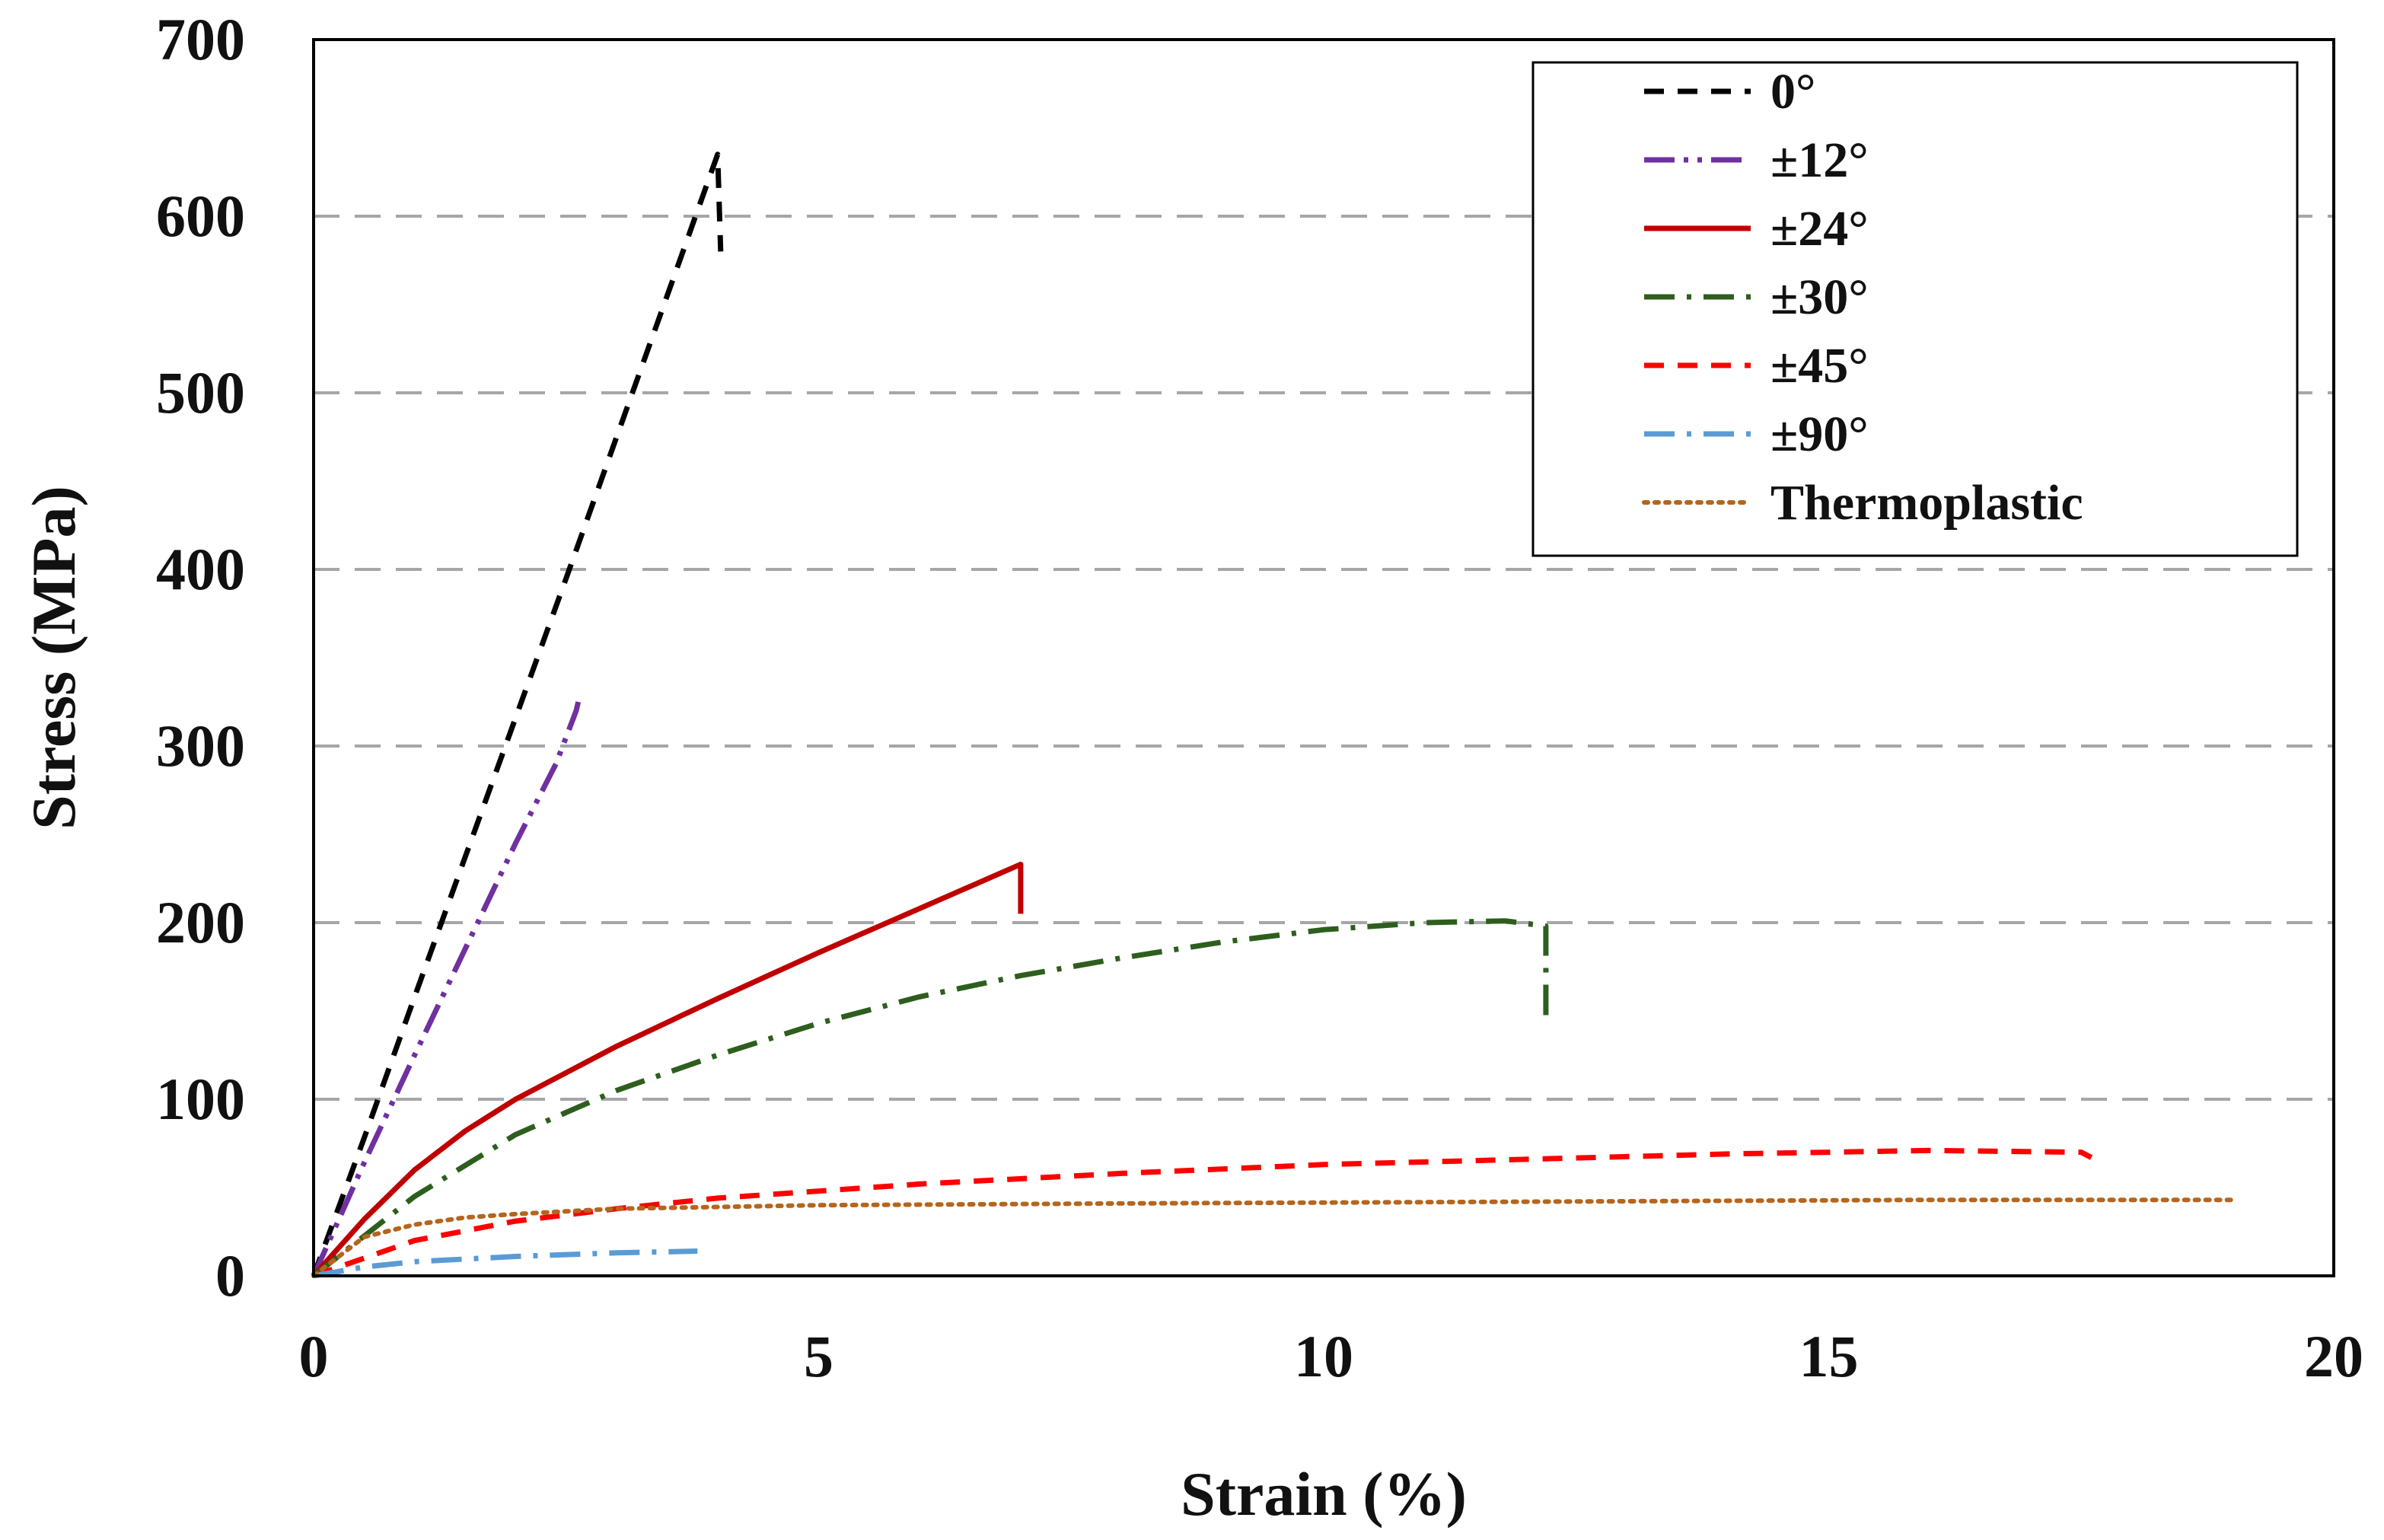  What do you see at coordinates (1819, 297) in the screenshot?
I see `legend-label-3: ±30°` at bounding box center [1819, 297].